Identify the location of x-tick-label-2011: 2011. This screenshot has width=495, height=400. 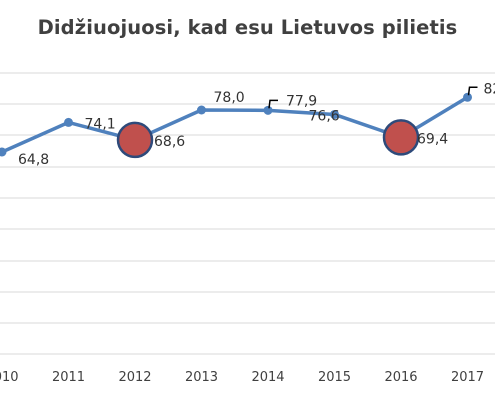
(68, 377).